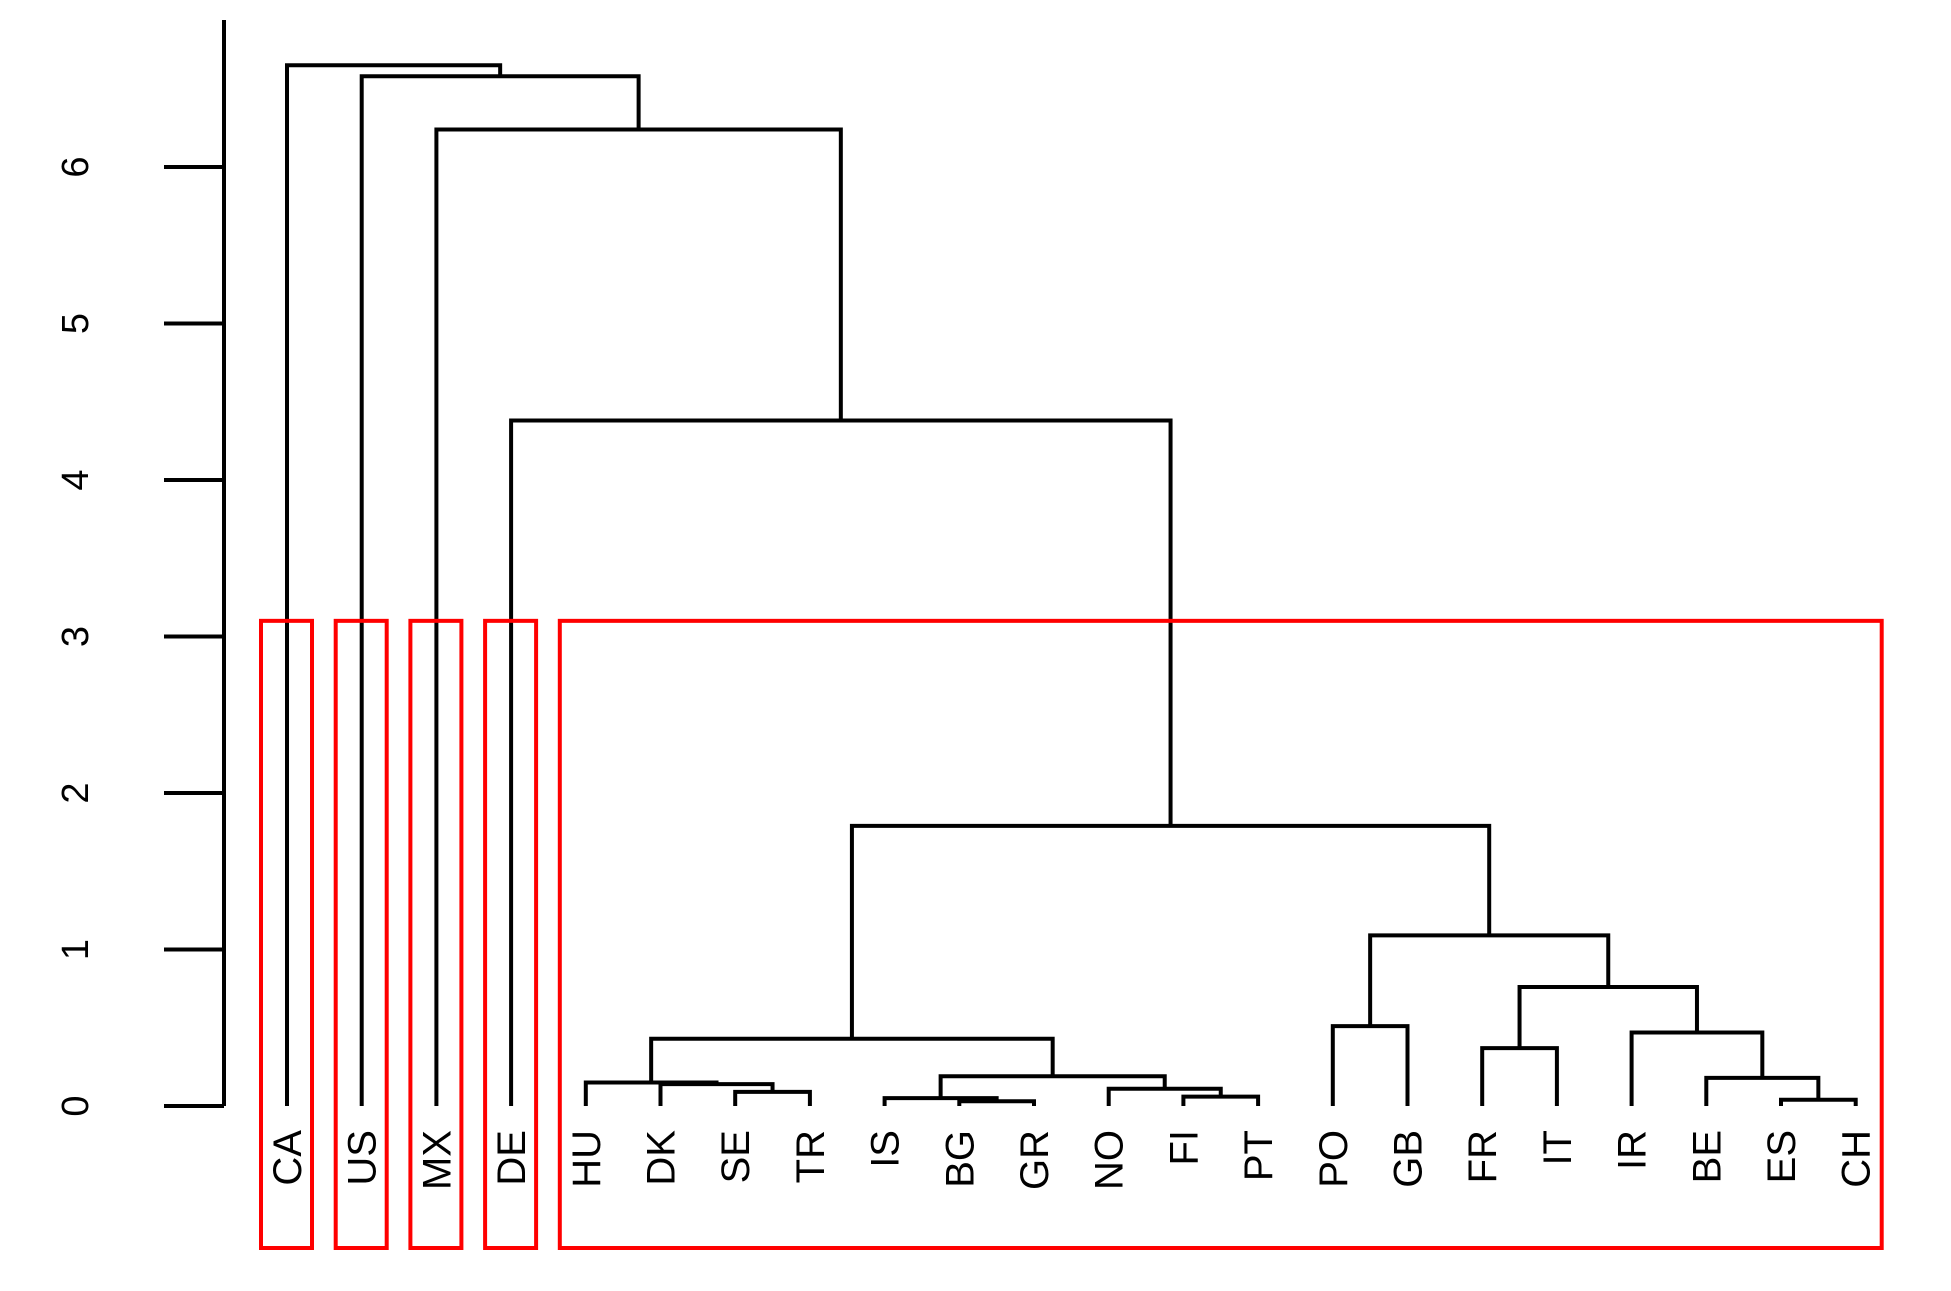 The image size is (1951, 1291). What do you see at coordinates (1259, 1155) in the screenshot?
I see `leaf-label-pt: PT` at bounding box center [1259, 1155].